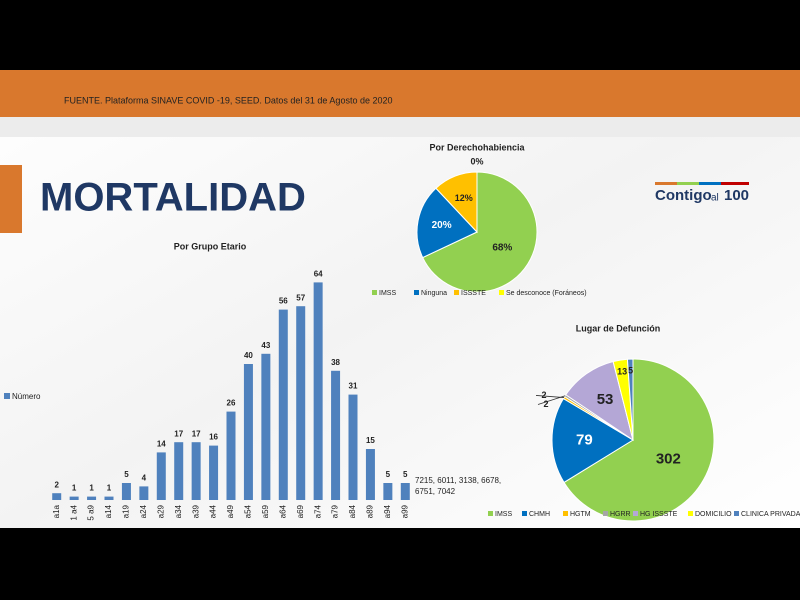 Image resolution: width=800 pixels, height=600 pixels. What do you see at coordinates (335, 362) in the screenshot?
I see `data-label: 38` at bounding box center [335, 362].